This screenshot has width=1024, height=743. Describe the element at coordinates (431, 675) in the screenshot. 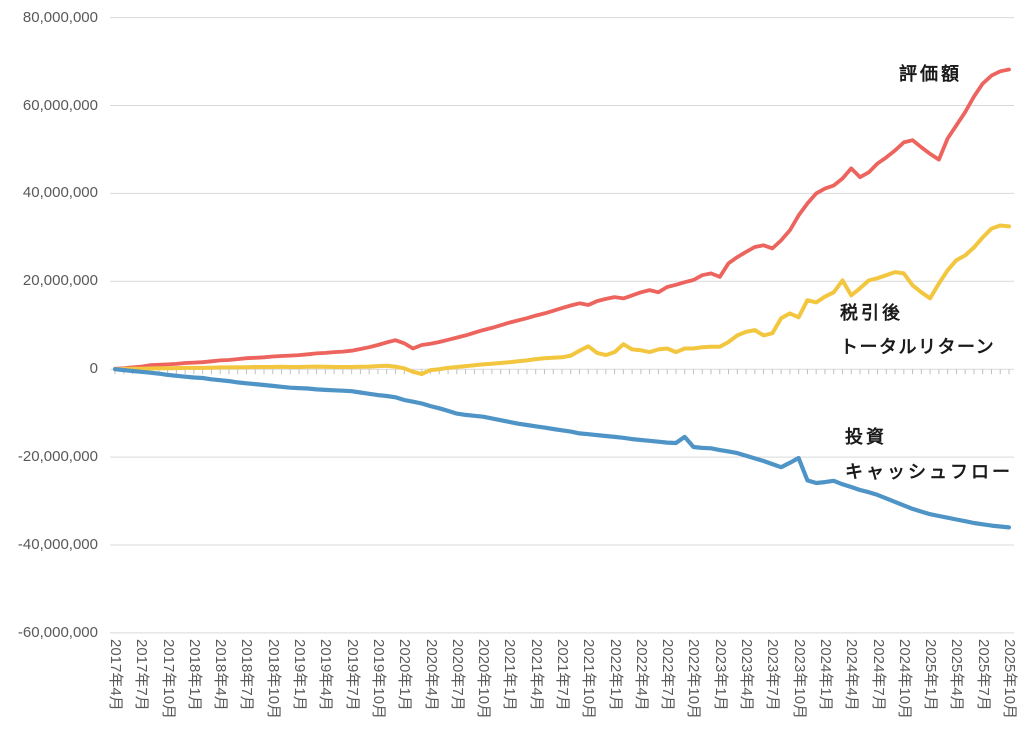

I see `x-axis-label: 2020年4月` at that location.